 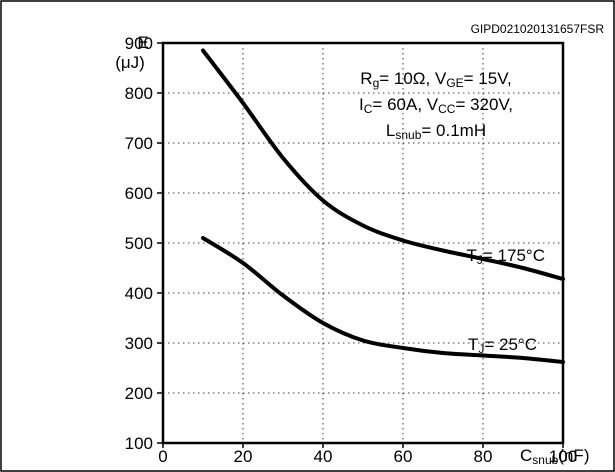 I want to click on y-tick-label-0: 100, so click(x=139, y=443).